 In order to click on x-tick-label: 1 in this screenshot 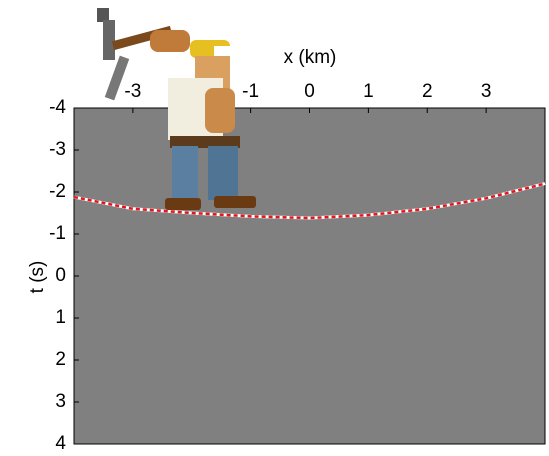, I will do `click(368, 91)`.